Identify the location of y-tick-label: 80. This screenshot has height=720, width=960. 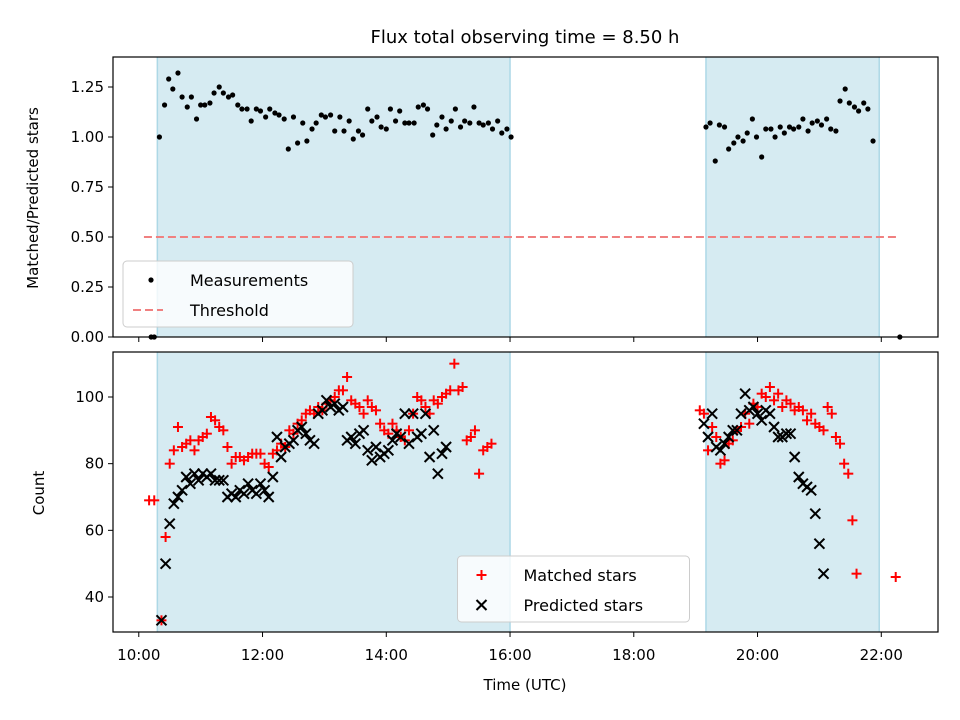
(94, 464).